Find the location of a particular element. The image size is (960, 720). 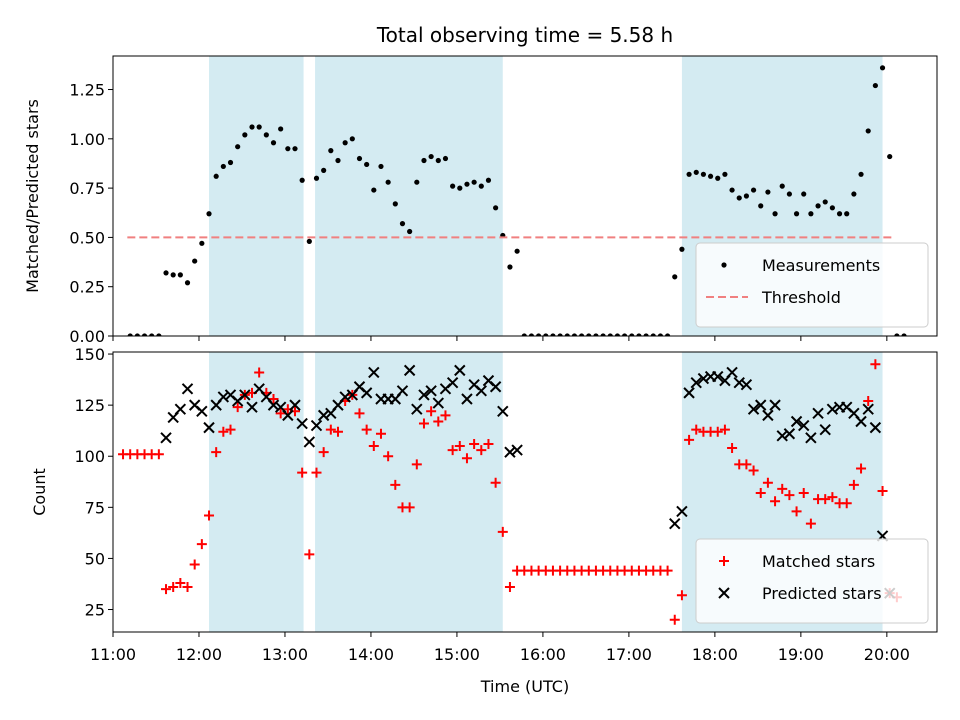

y-tick-label: 150 is located at coordinates (89, 354).